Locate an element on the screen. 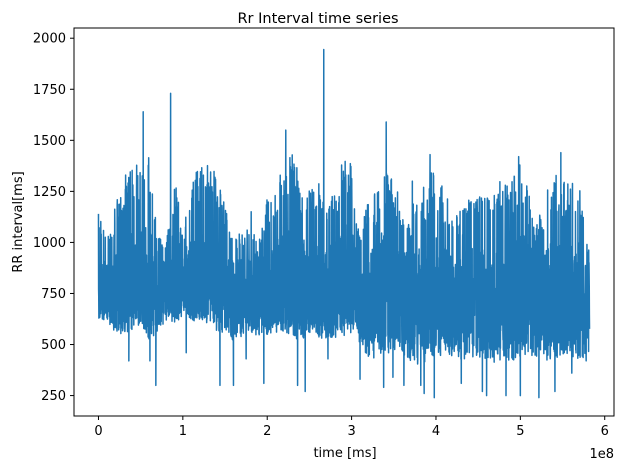 This screenshot has width=630, height=470. x-axis: 0 1 2 3 4 5 6 is located at coordinates (351, 427).